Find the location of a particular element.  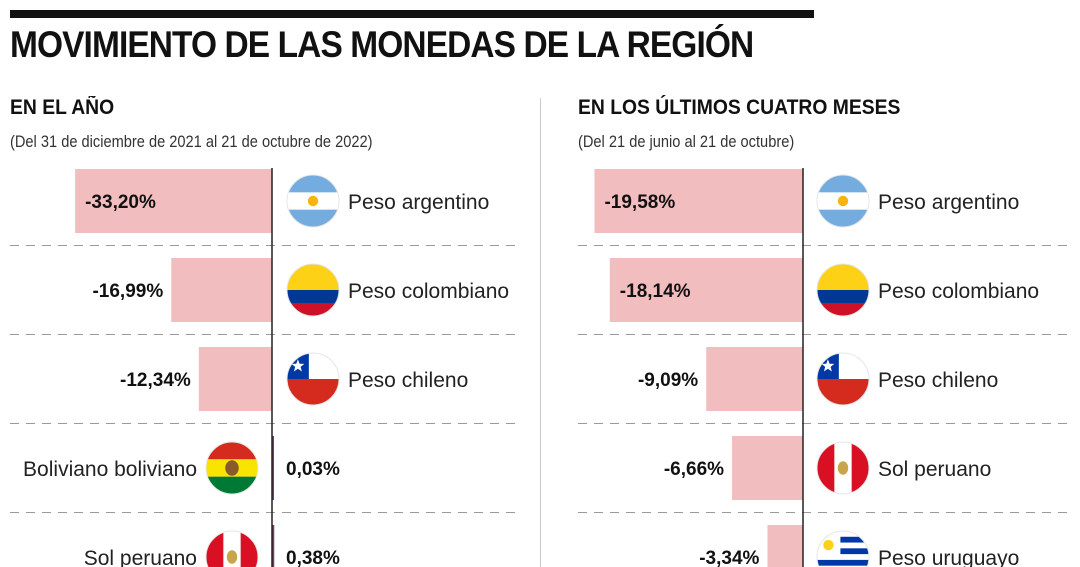

category-label: Boliviano boliviano is located at coordinates (110, 469).